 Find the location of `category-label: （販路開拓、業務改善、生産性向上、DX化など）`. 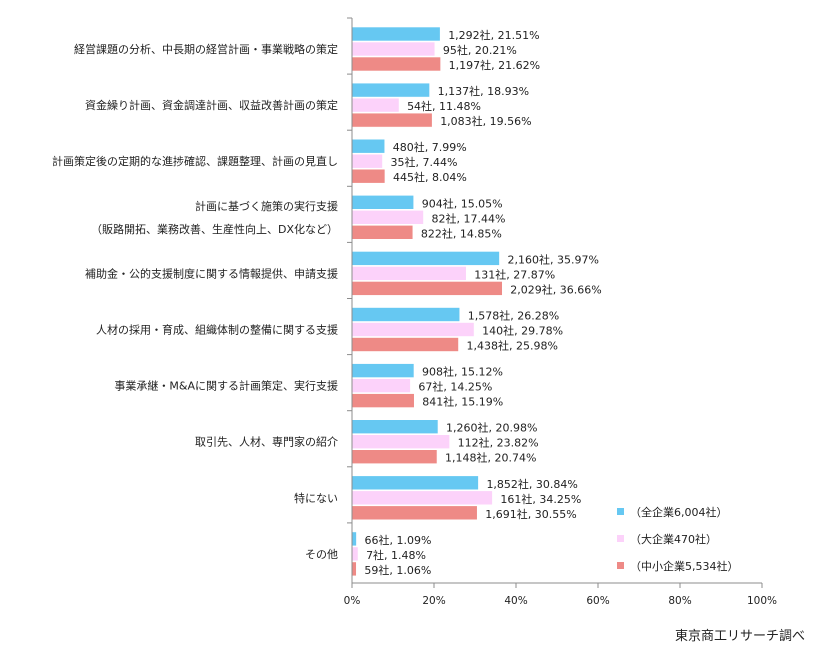

category-label: （販路開拓、業務改善、生産性向上、DX化など） is located at coordinates (214, 229).